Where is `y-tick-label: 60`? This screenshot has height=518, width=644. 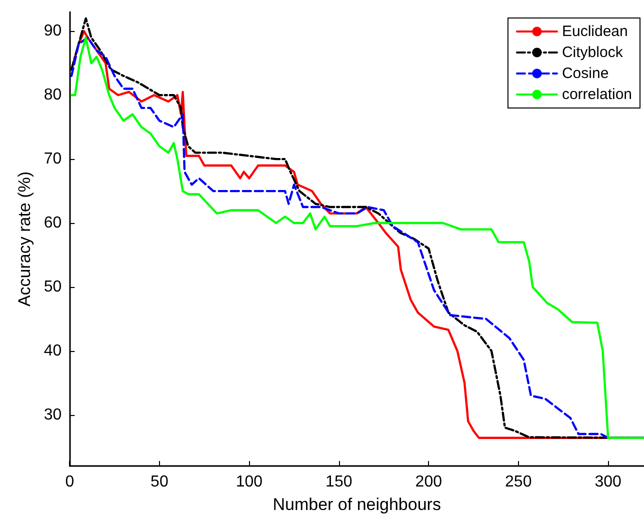 y-tick-label: 60 is located at coordinates (53, 223).